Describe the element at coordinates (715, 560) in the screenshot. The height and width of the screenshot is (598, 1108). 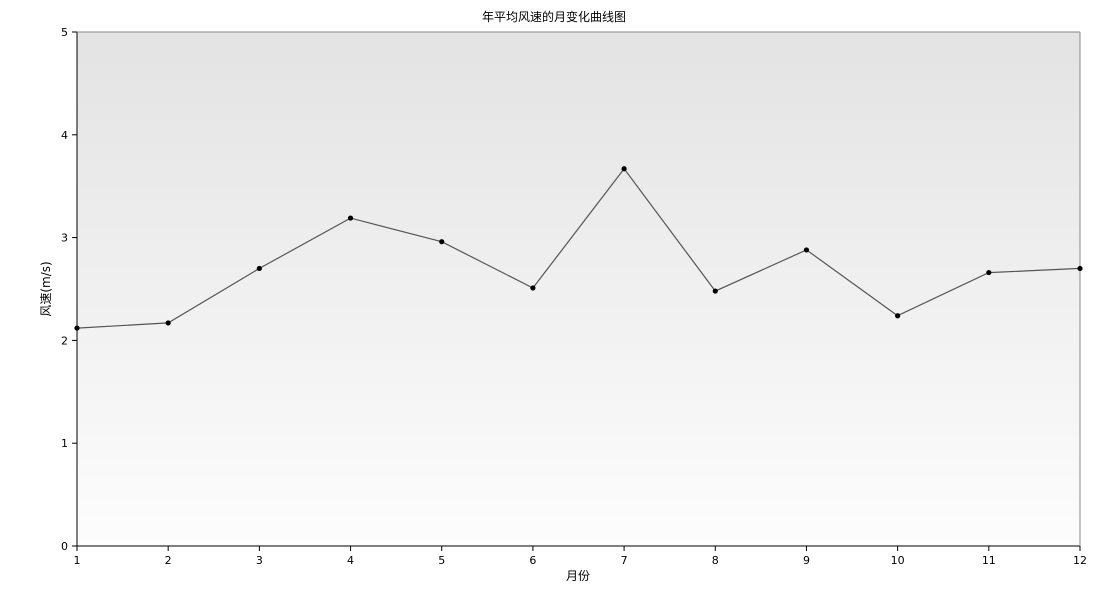
I see `x-tick-label-8: 8` at that location.